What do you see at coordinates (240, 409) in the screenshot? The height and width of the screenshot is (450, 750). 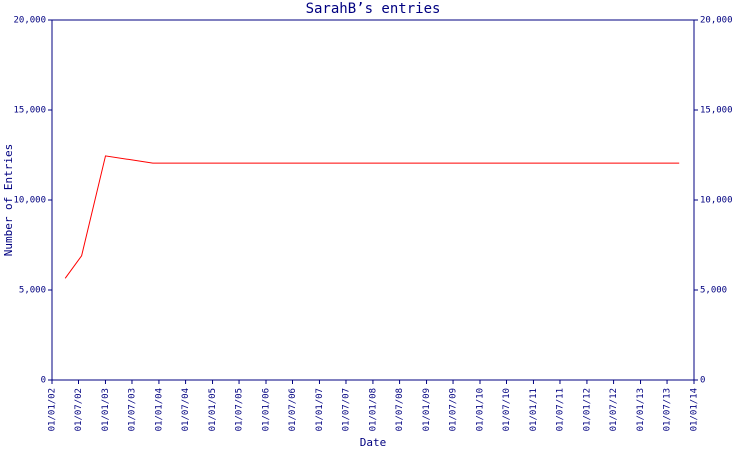 I see `x-tick-label: 01/07/05` at bounding box center [240, 409].